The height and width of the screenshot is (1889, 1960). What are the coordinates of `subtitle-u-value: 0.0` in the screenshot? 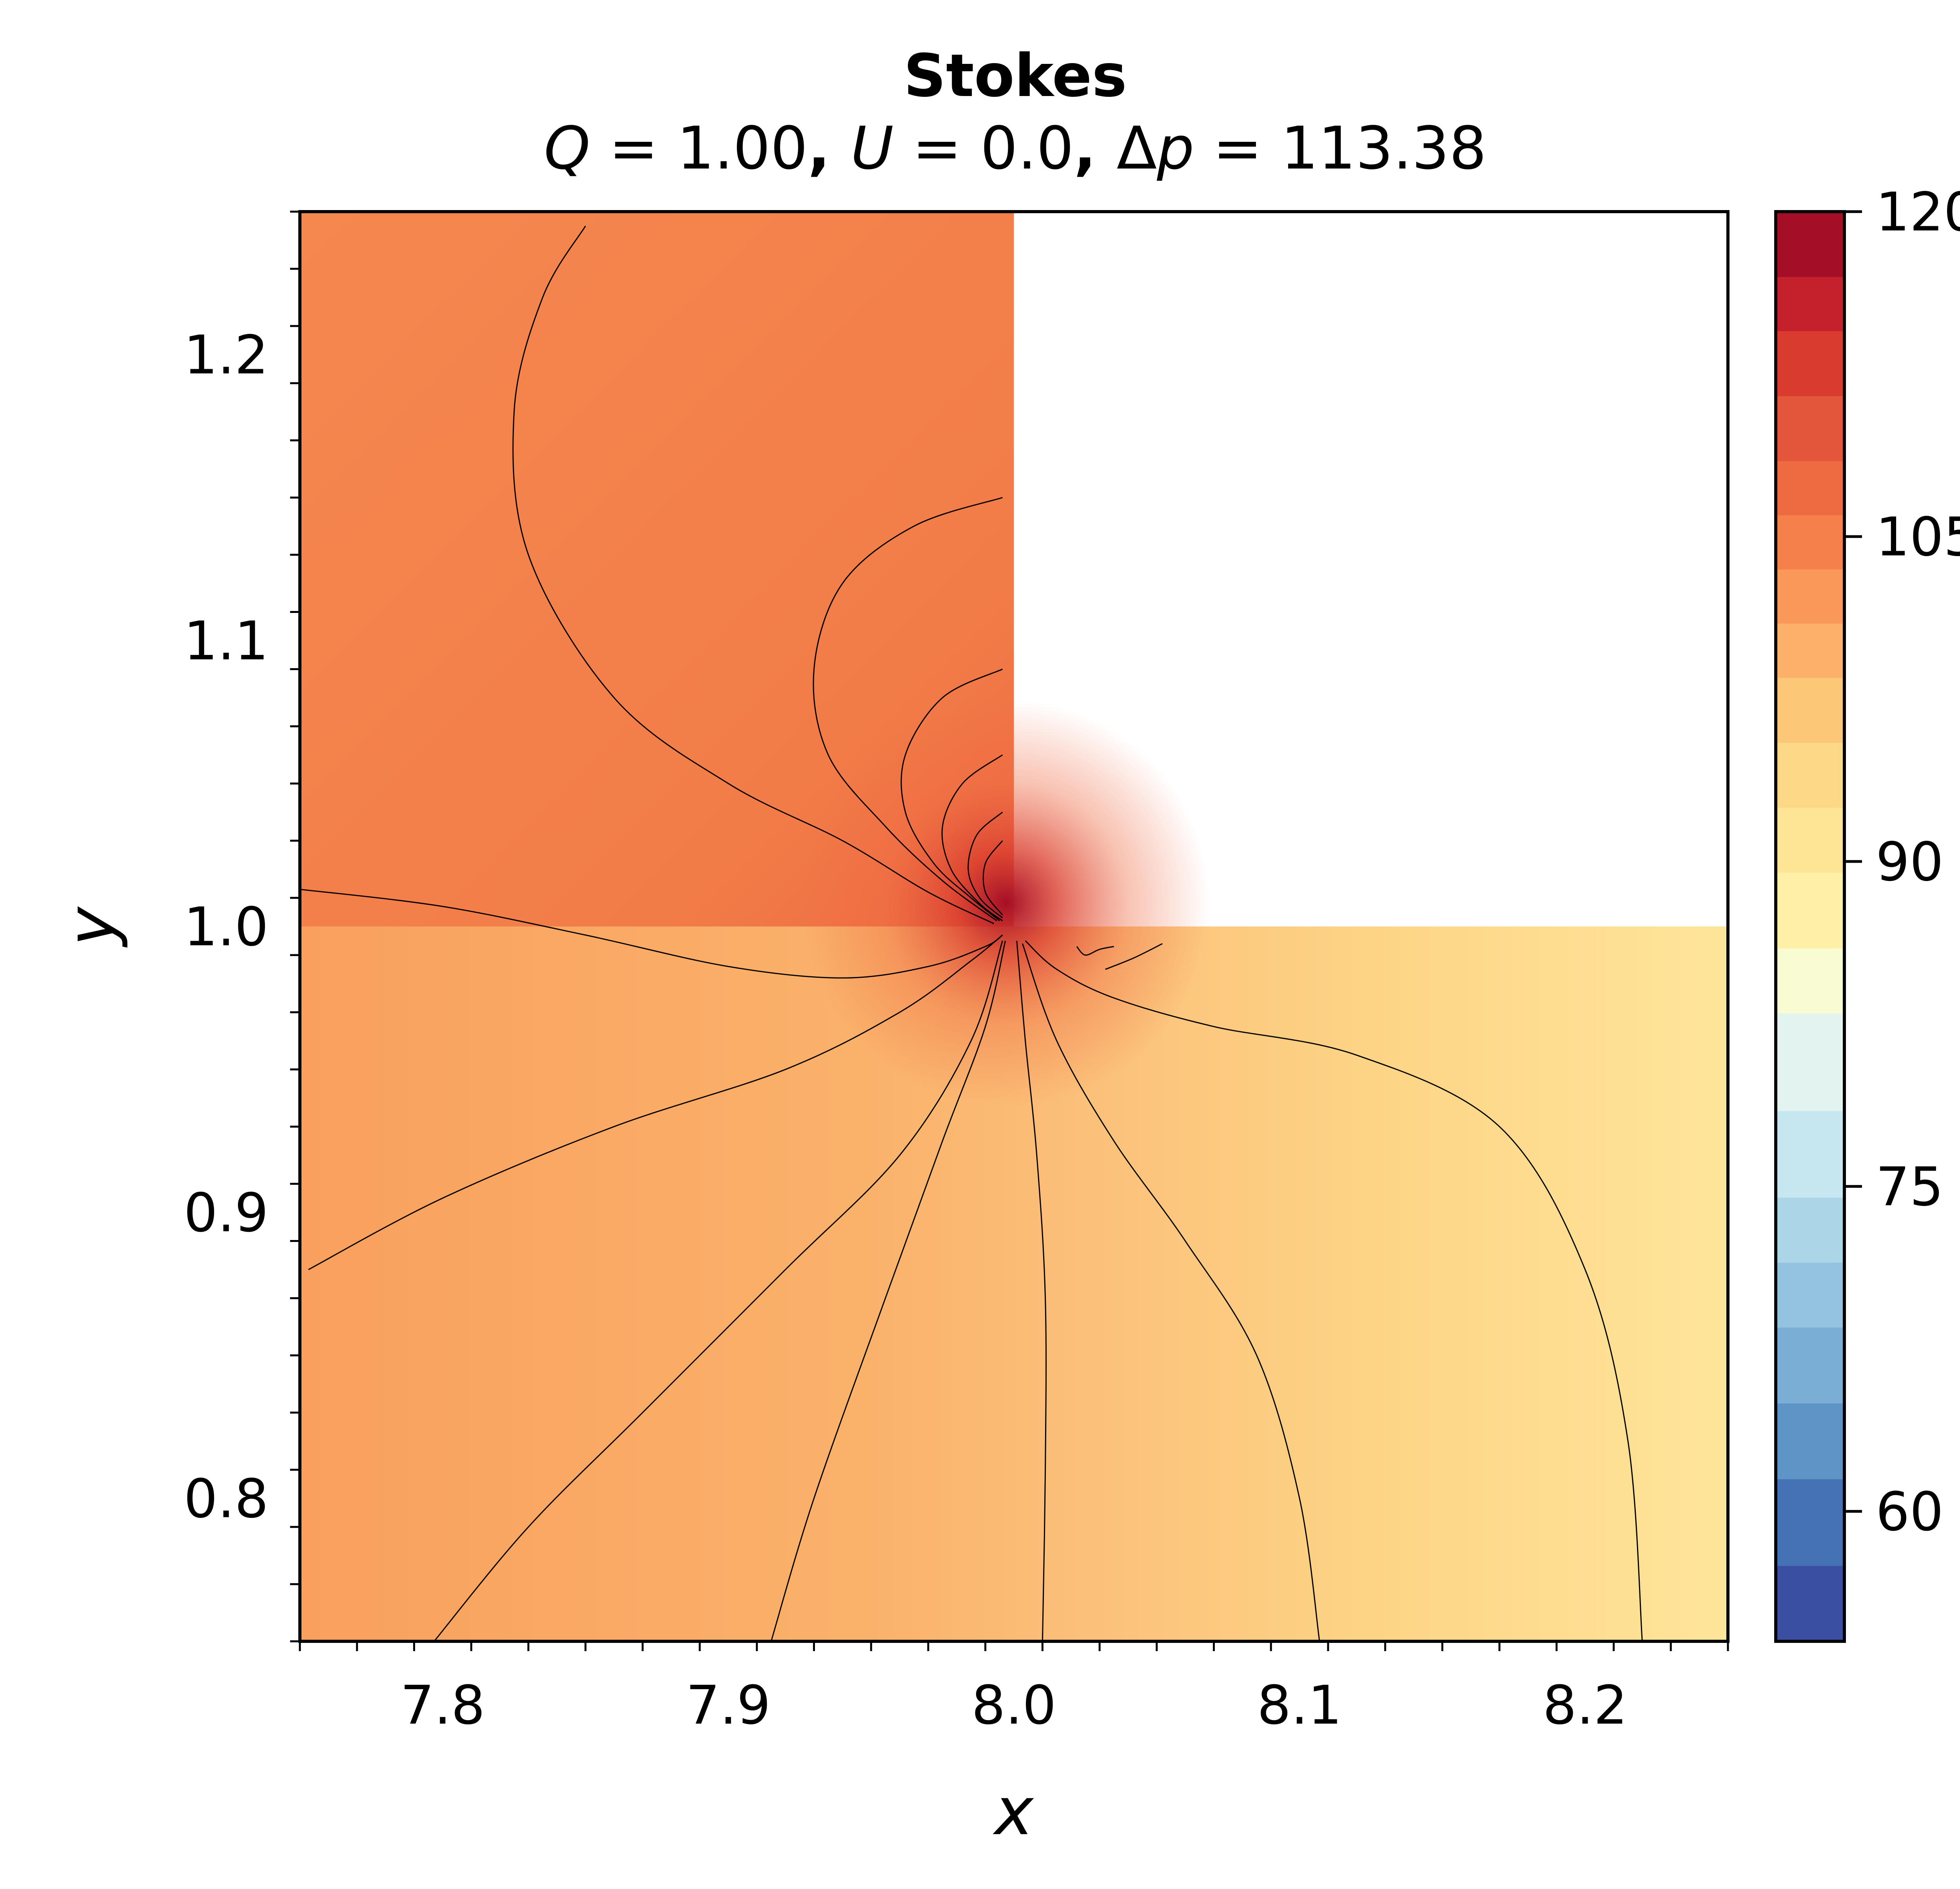 It's located at (1027, 148).